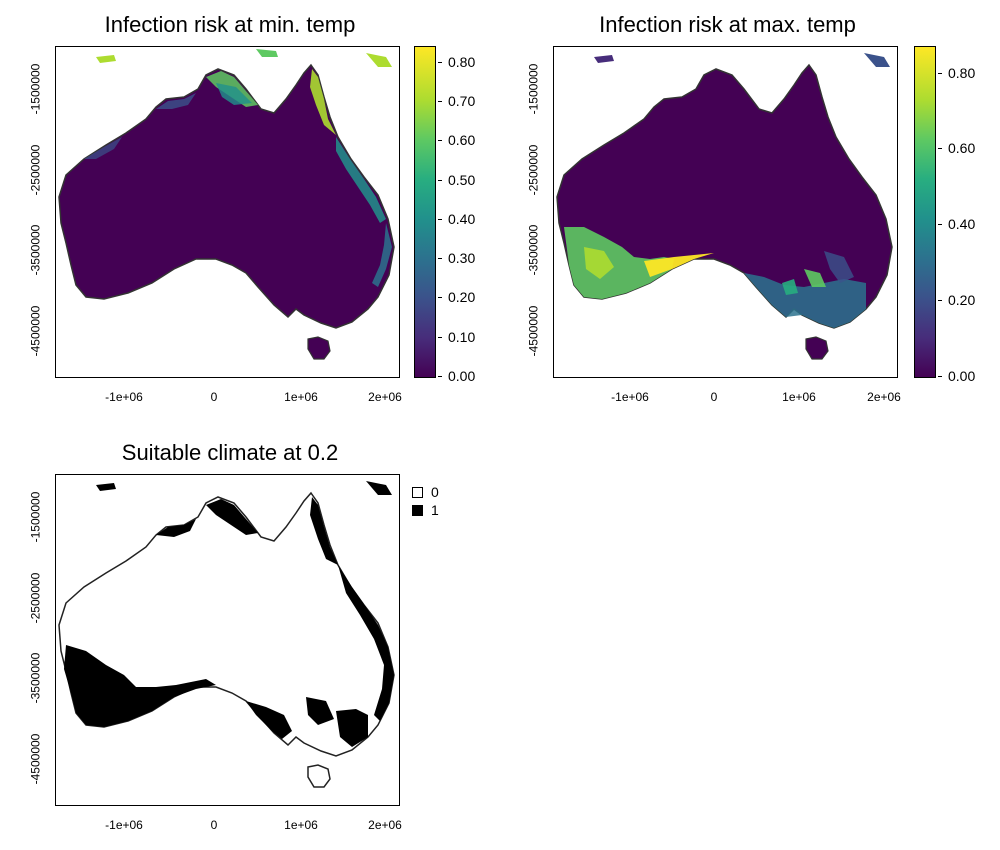  Describe the element at coordinates (462, 336) in the screenshot. I see `colorbar-tick-label: 0.10` at that location.